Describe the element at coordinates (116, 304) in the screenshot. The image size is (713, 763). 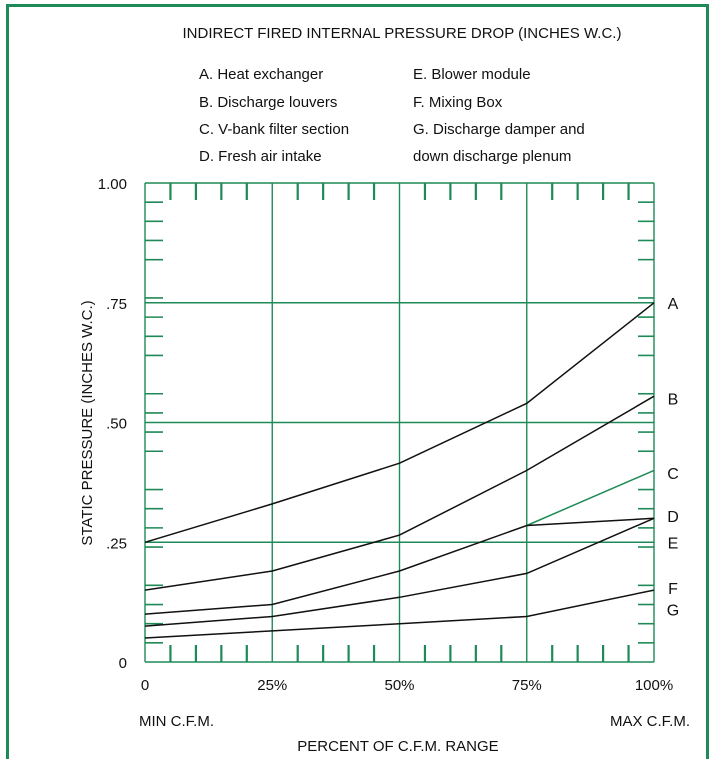
I see `y-tick-label-3: .75` at that location.